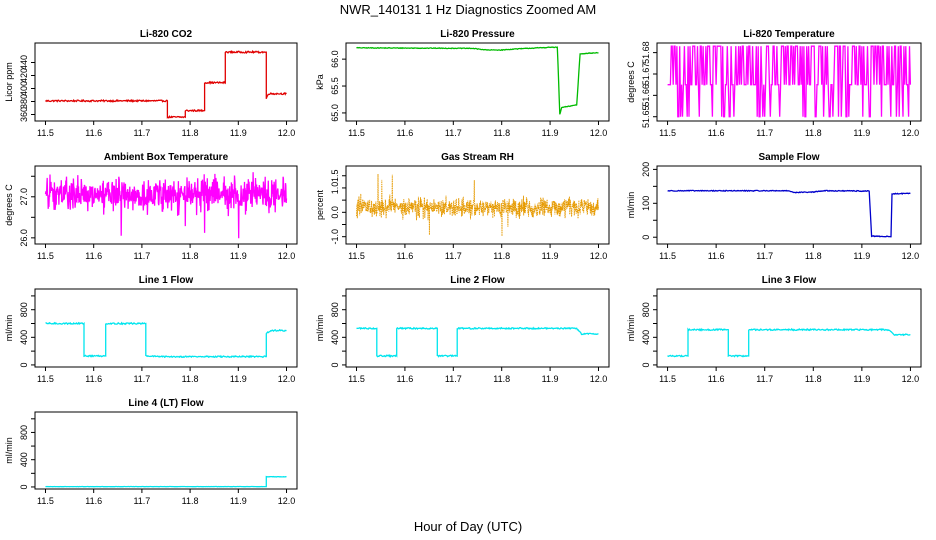 The height and width of the screenshot is (540, 936). What do you see at coordinates (166, 205) in the screenshot?
I see `panel-ambient-box-temperature-series-line` at bounding box center [166, 205].